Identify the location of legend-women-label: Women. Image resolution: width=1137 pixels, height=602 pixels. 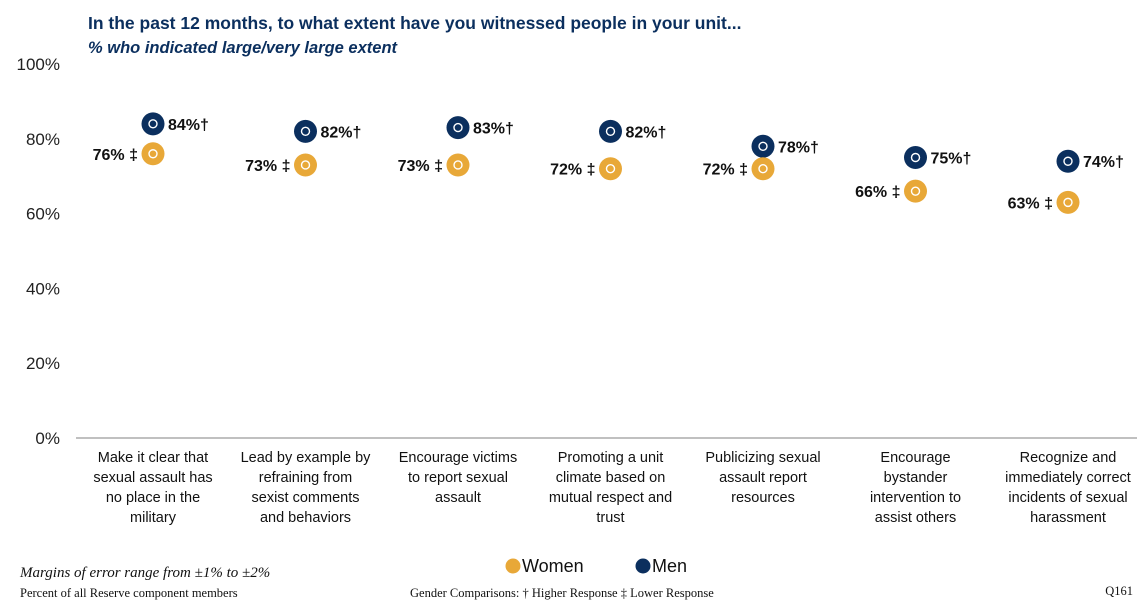
(553, 566).